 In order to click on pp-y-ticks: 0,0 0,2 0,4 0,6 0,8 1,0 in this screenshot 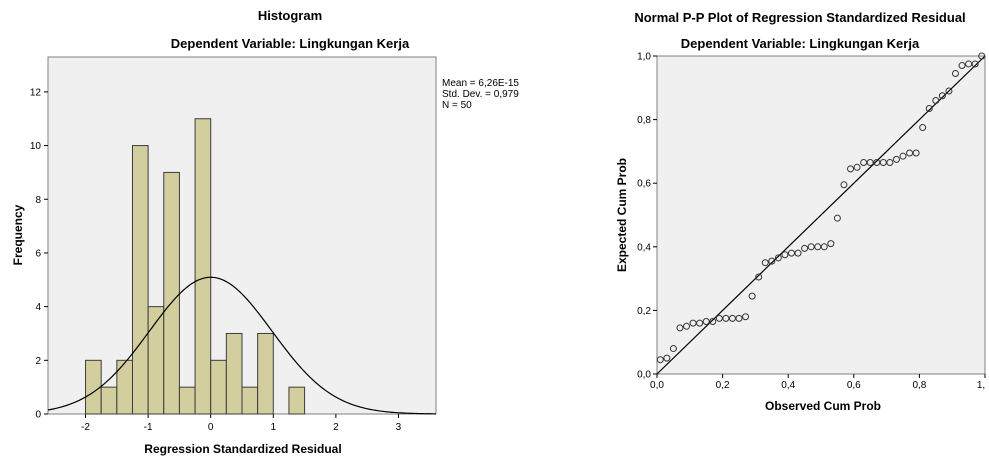, I will do `click(647, 216)`.